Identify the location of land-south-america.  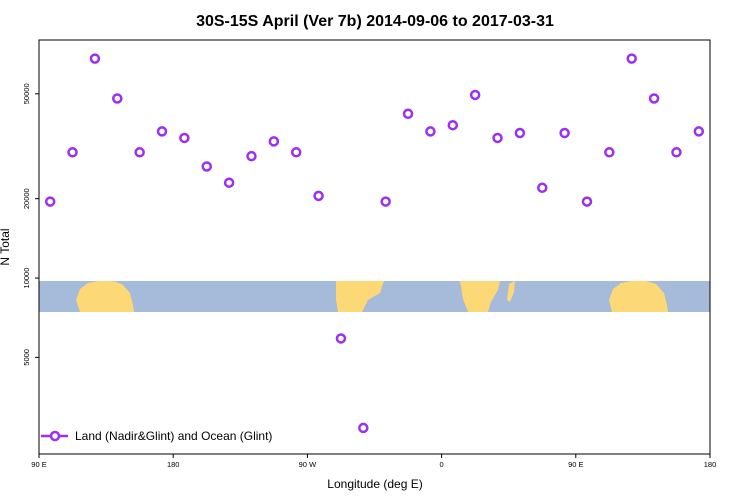
(360, 296).